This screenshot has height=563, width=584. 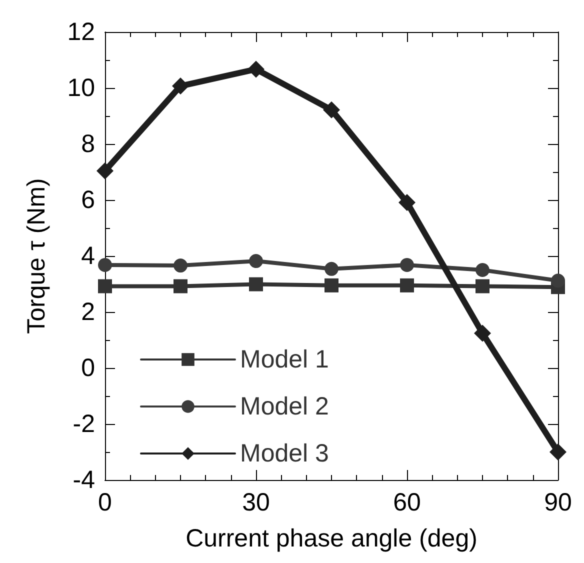 What do you see at coordinates (284, 360) in the screenshot?
I see `legend-label: Model 1` at bounding box center [284, 360].